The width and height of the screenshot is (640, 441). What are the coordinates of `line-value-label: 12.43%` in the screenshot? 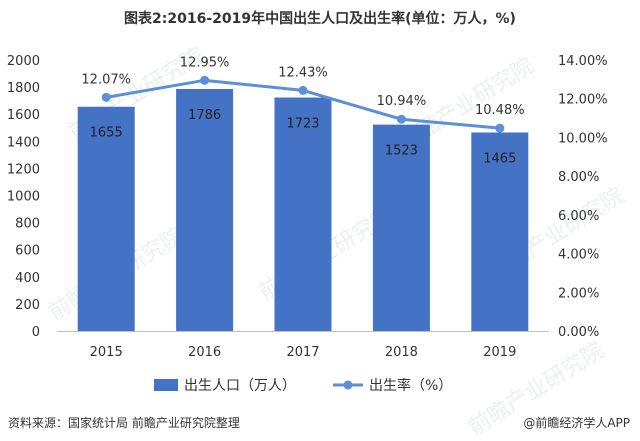 It's located at (303, 72).